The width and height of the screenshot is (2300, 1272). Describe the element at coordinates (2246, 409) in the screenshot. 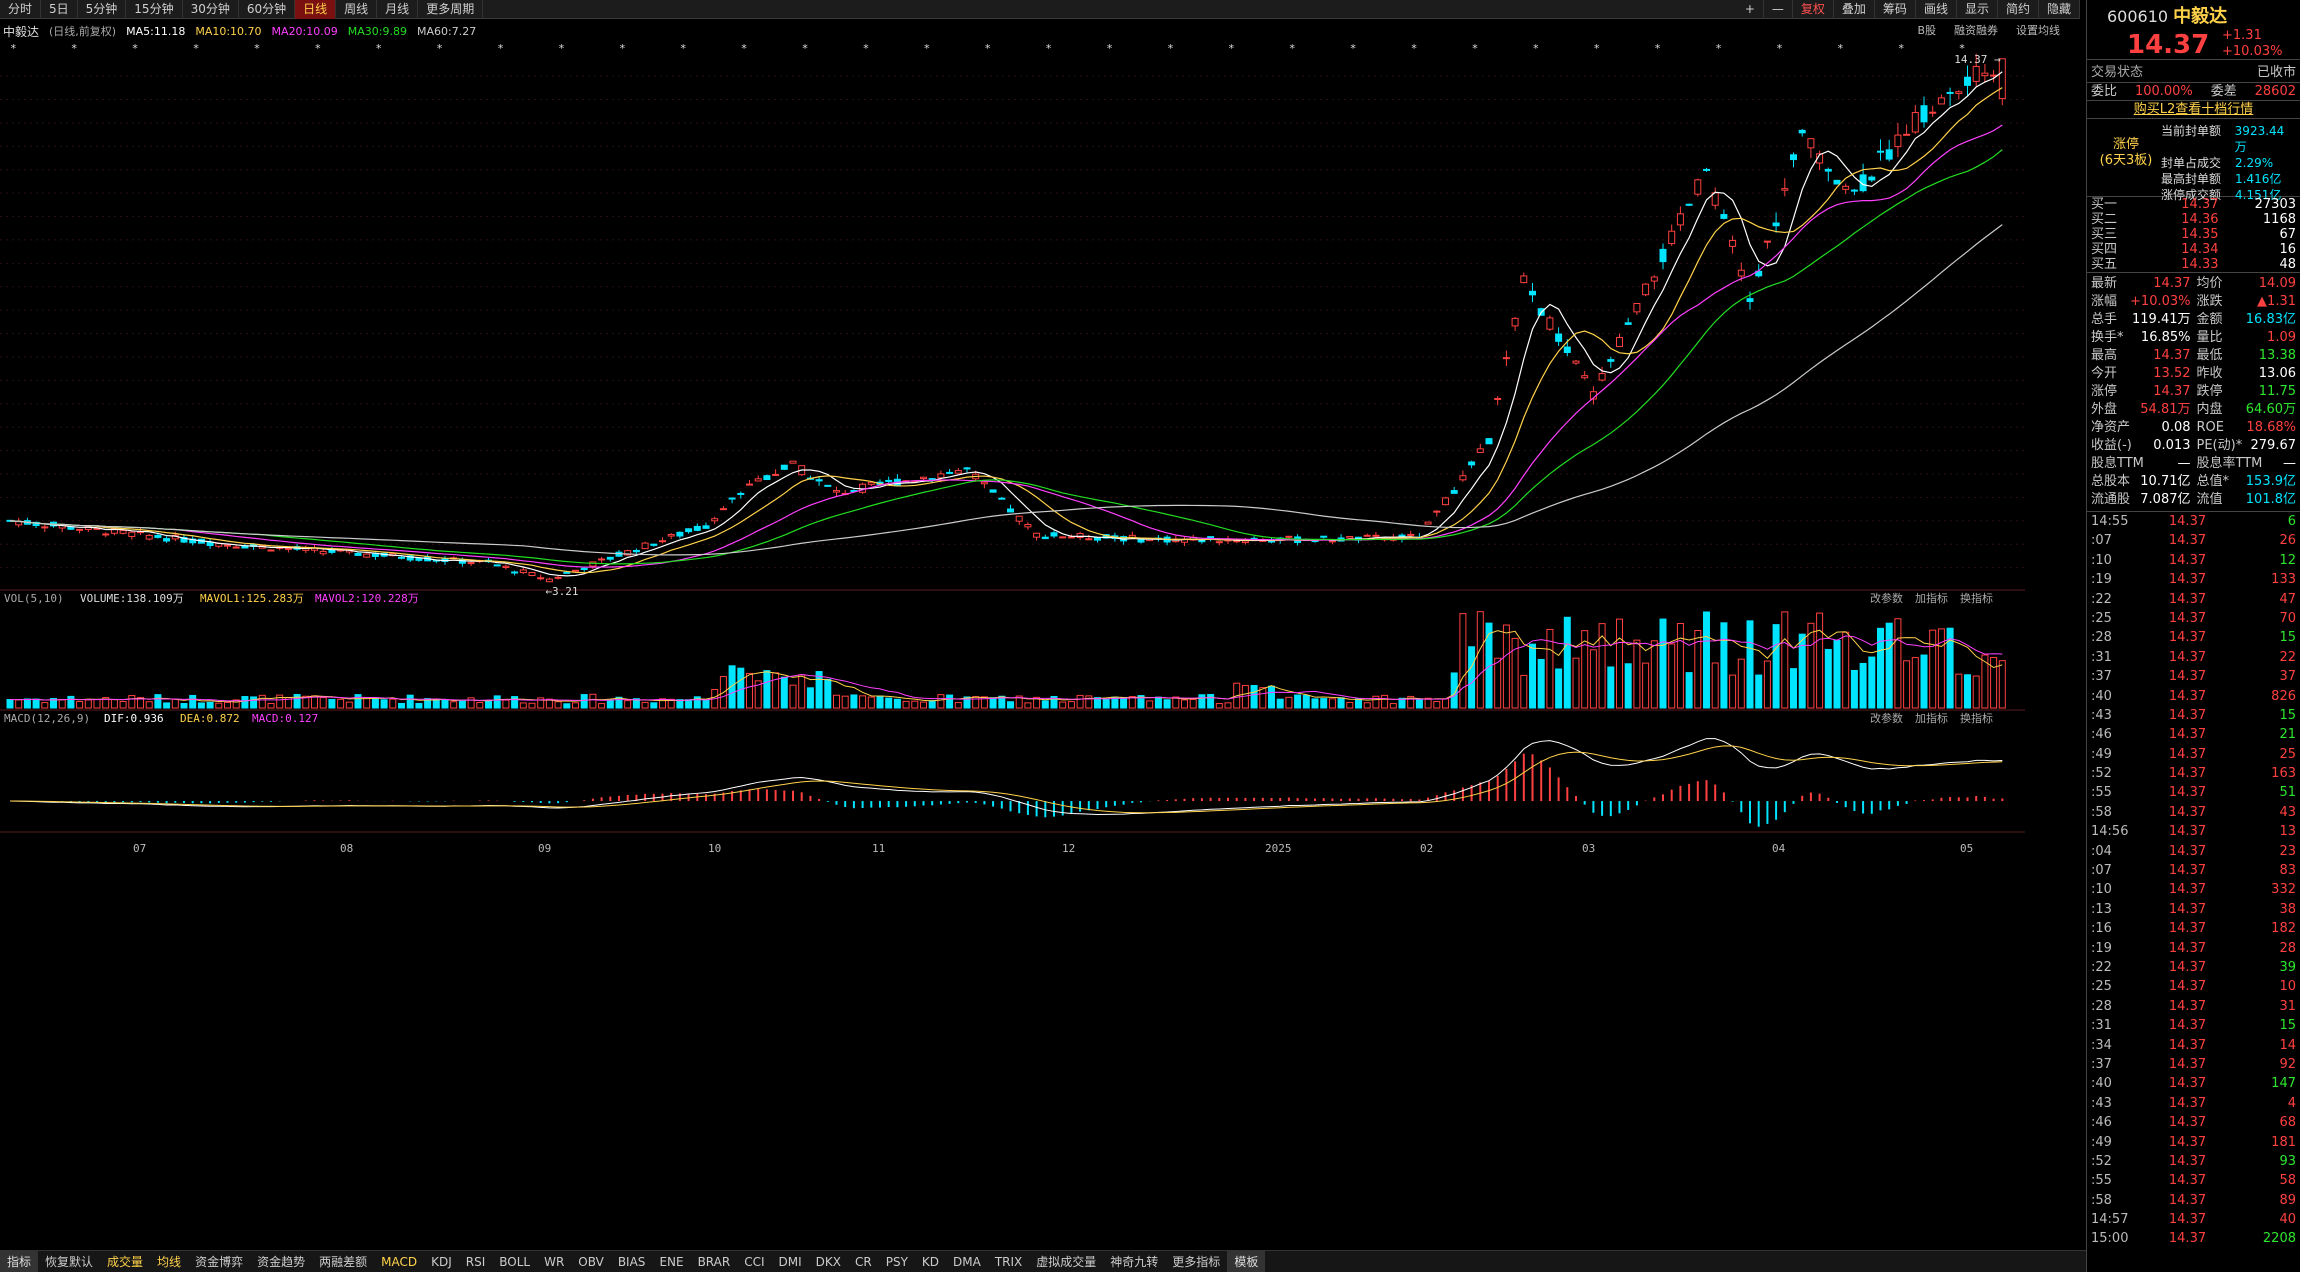

I see `stat-cell: 内盘 64.60万` at that location.